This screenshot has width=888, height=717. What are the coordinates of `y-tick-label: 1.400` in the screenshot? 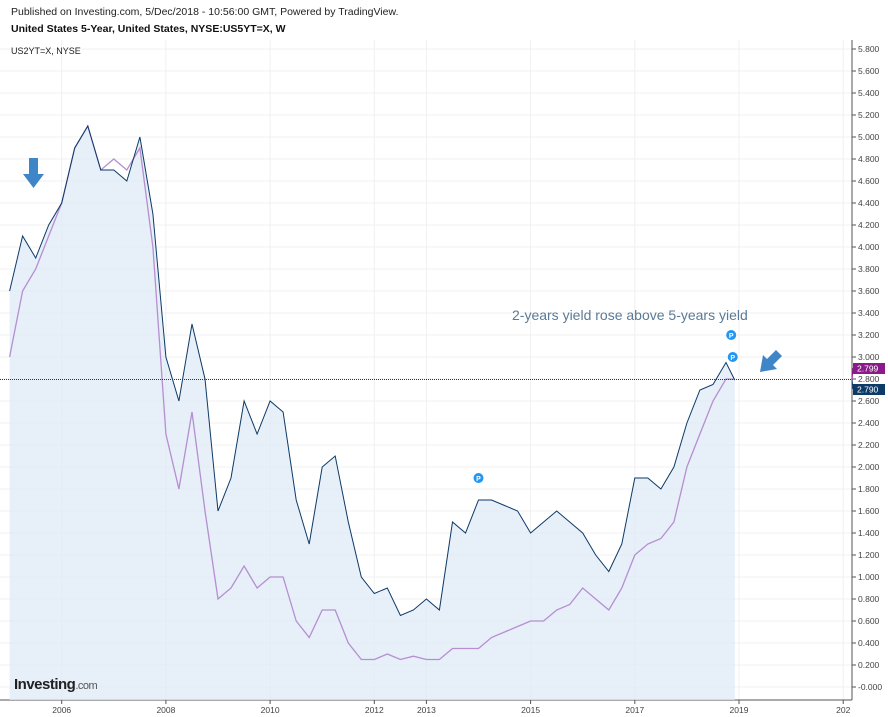 It's located at (869, 533).